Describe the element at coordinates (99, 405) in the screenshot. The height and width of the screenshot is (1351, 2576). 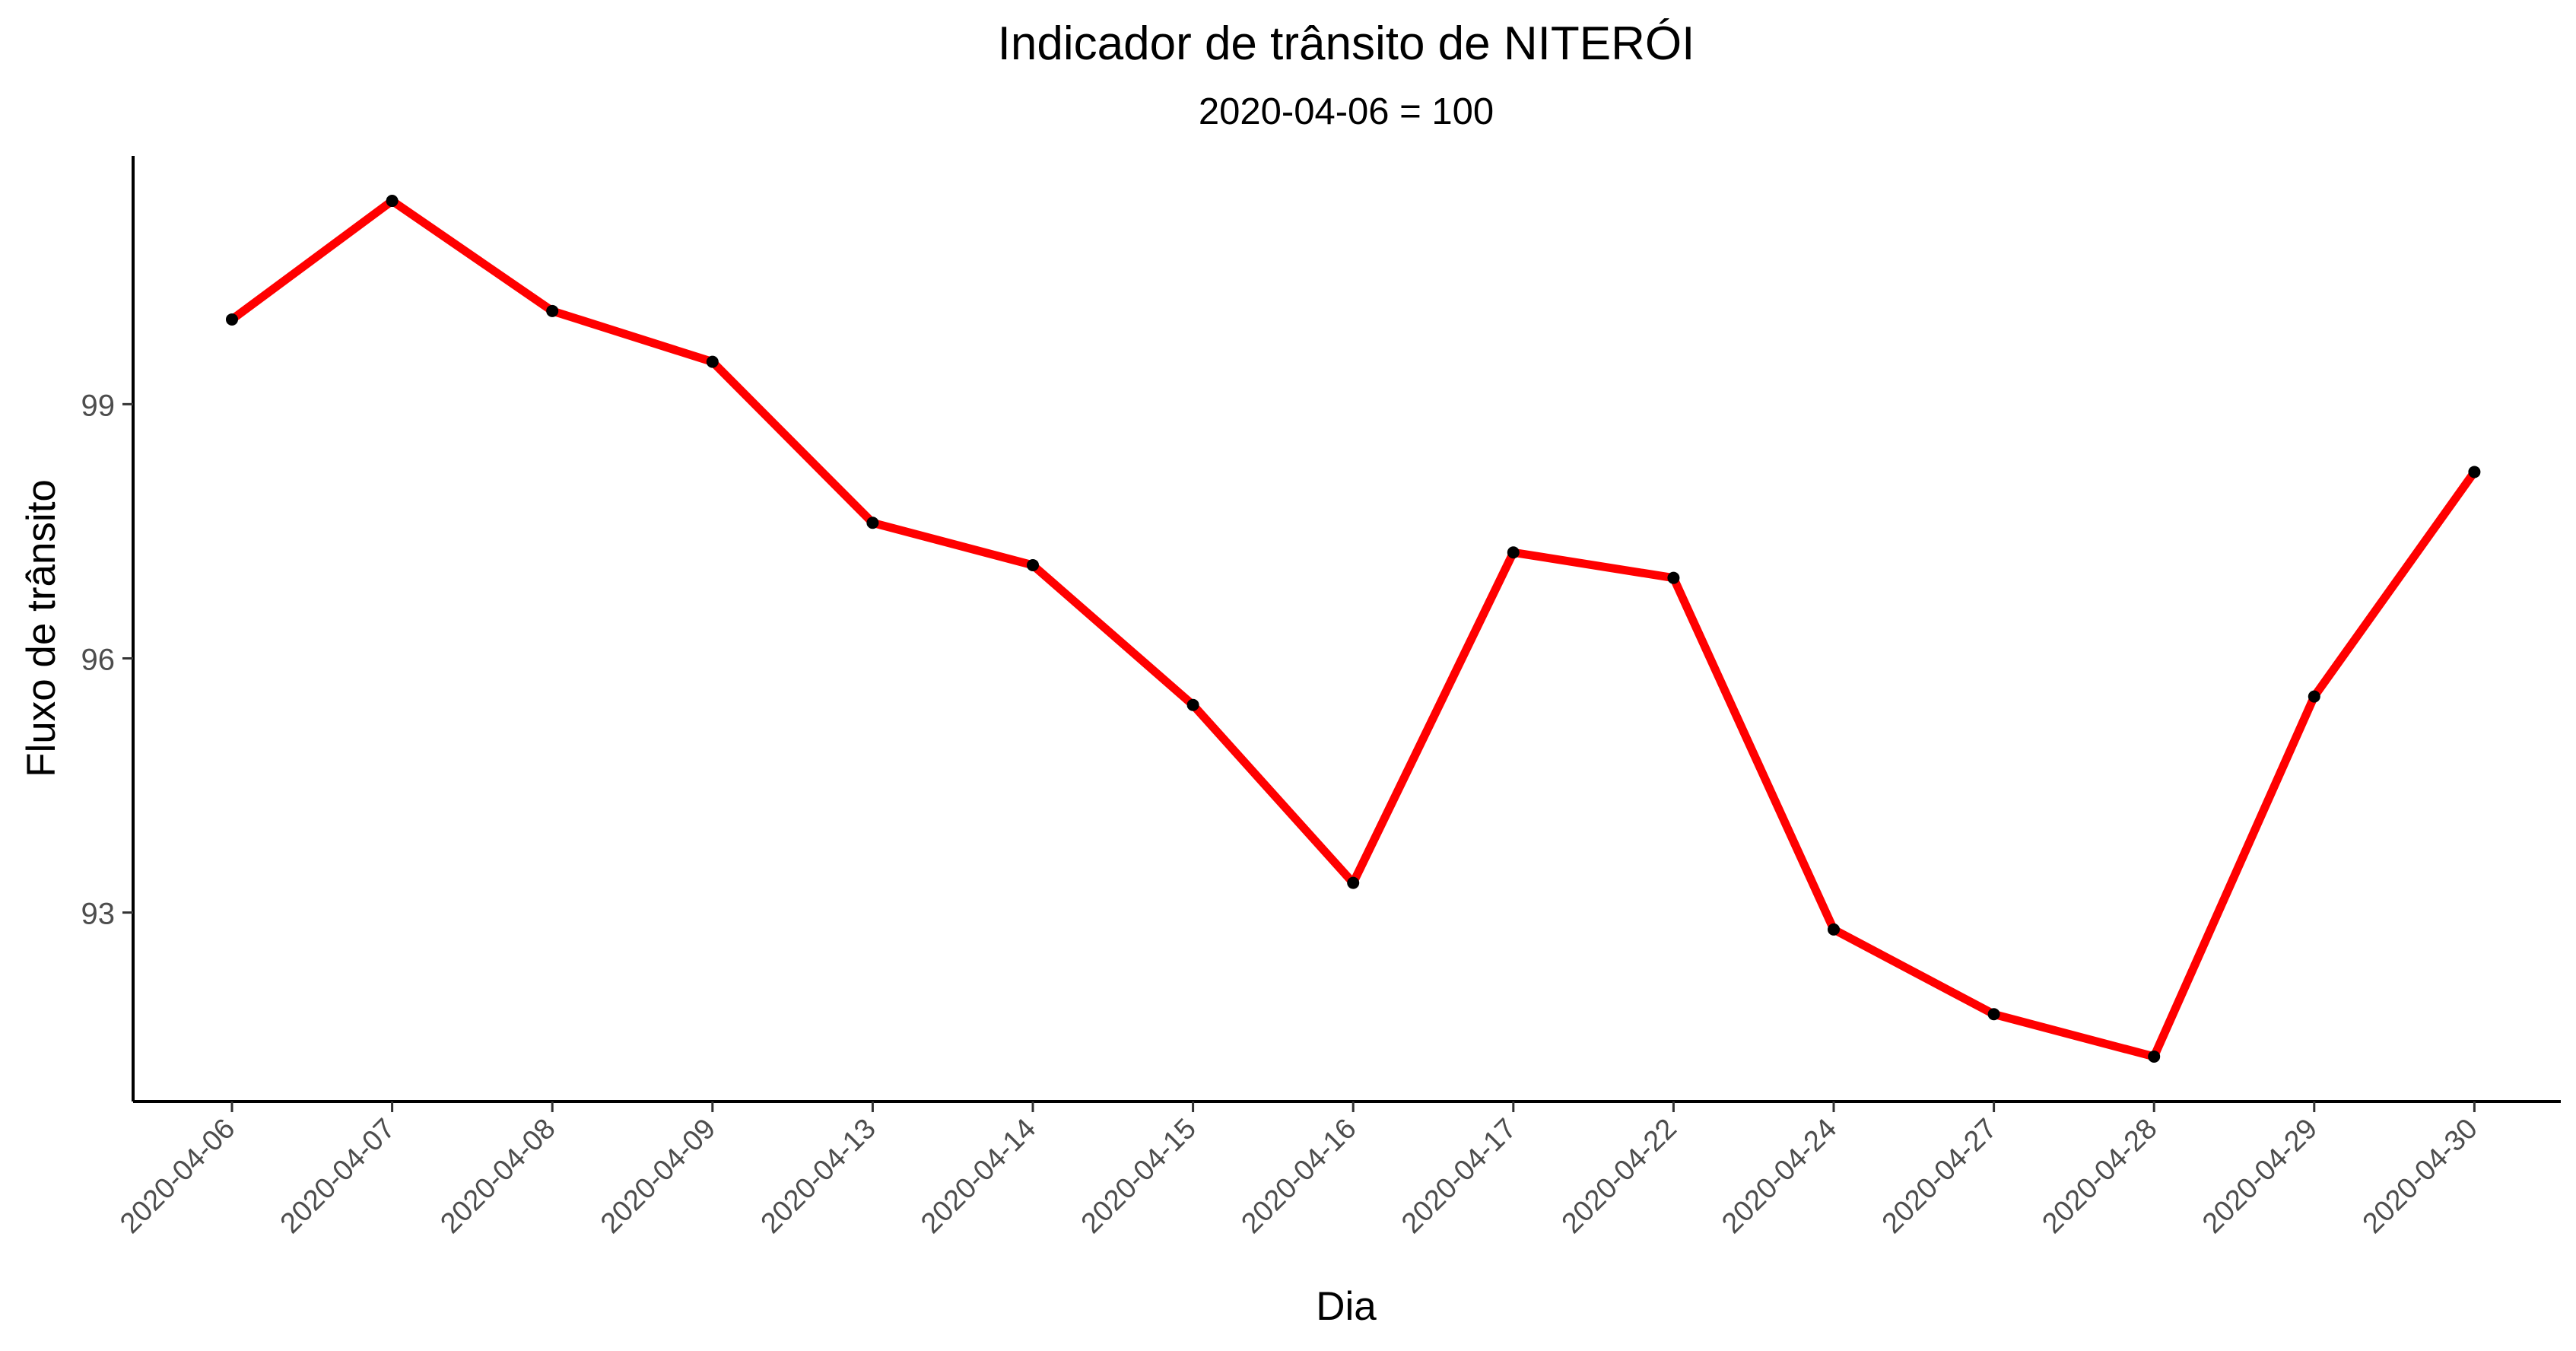
I see `y-tick-label: 99` at that location.